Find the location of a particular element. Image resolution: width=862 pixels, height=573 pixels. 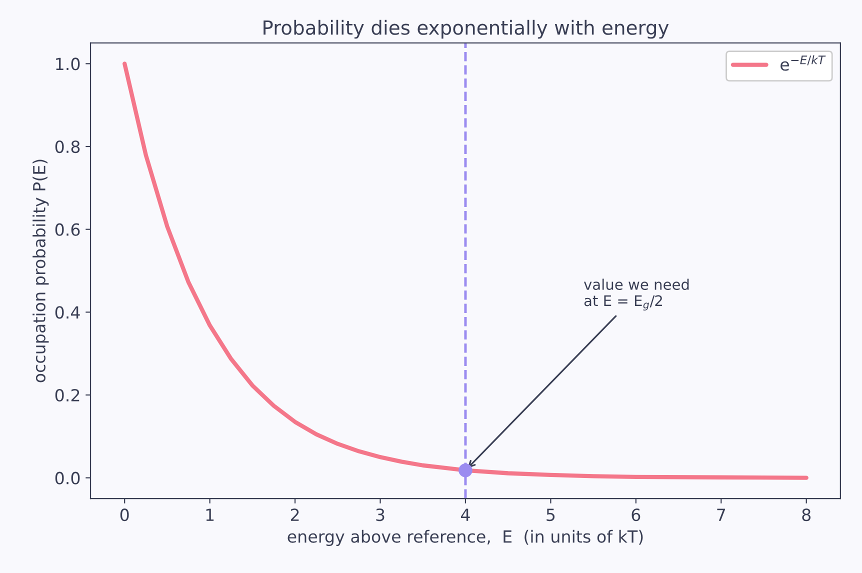

y-tick-label: 0.8 is located at coordinates (67, 147).